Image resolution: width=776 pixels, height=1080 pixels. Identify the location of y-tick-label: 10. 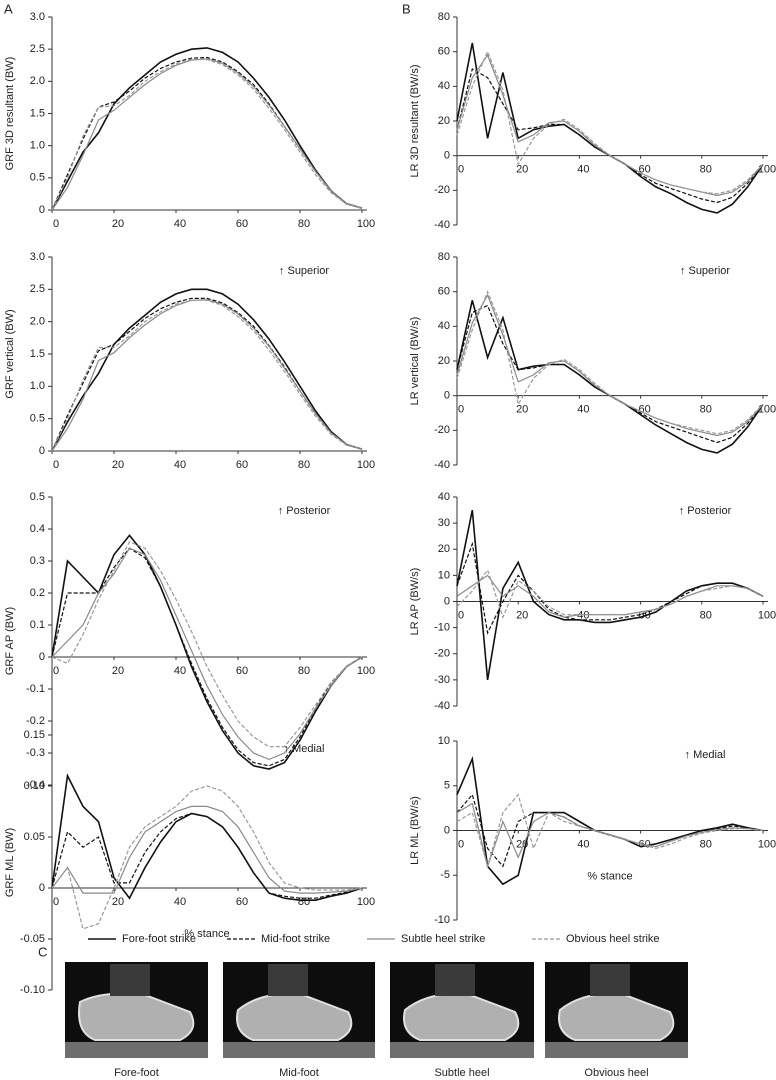
(444, 741).